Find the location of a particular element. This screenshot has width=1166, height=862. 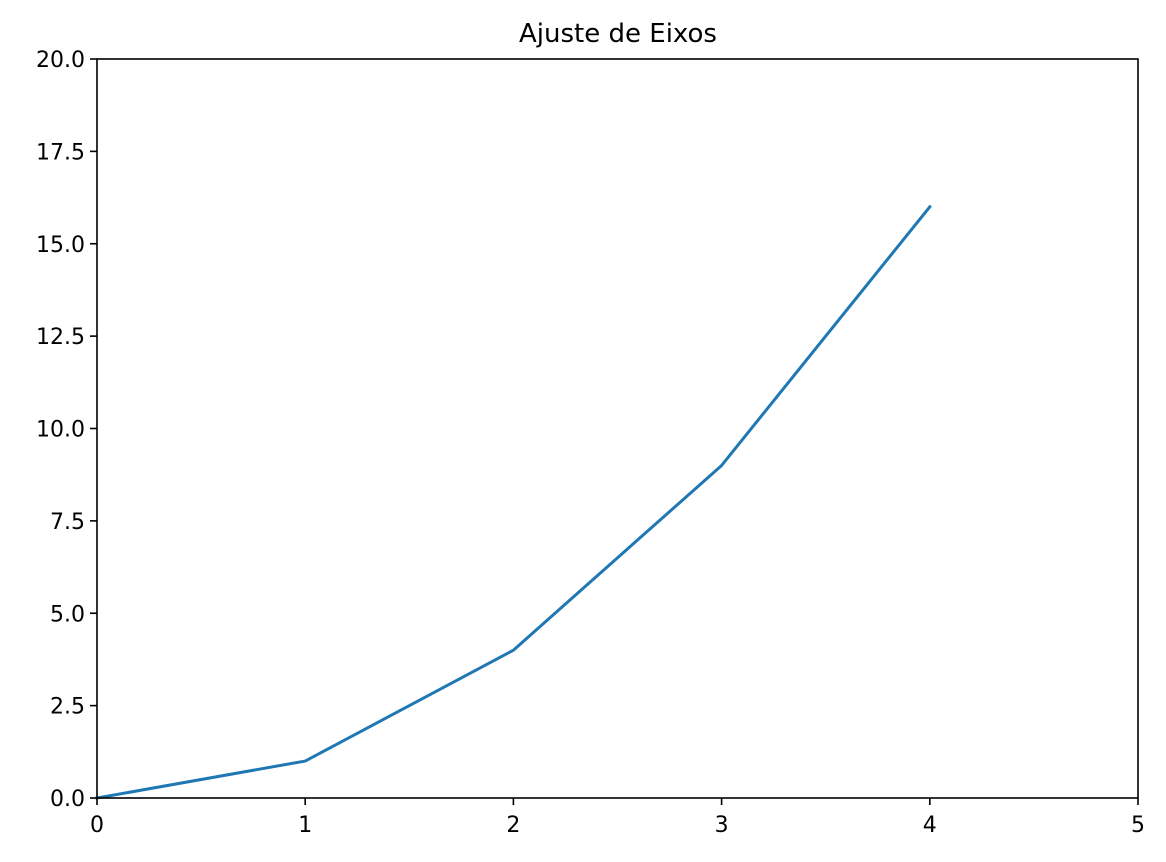

y-tick-label: 15.0 is located at coordinates (60, 245).